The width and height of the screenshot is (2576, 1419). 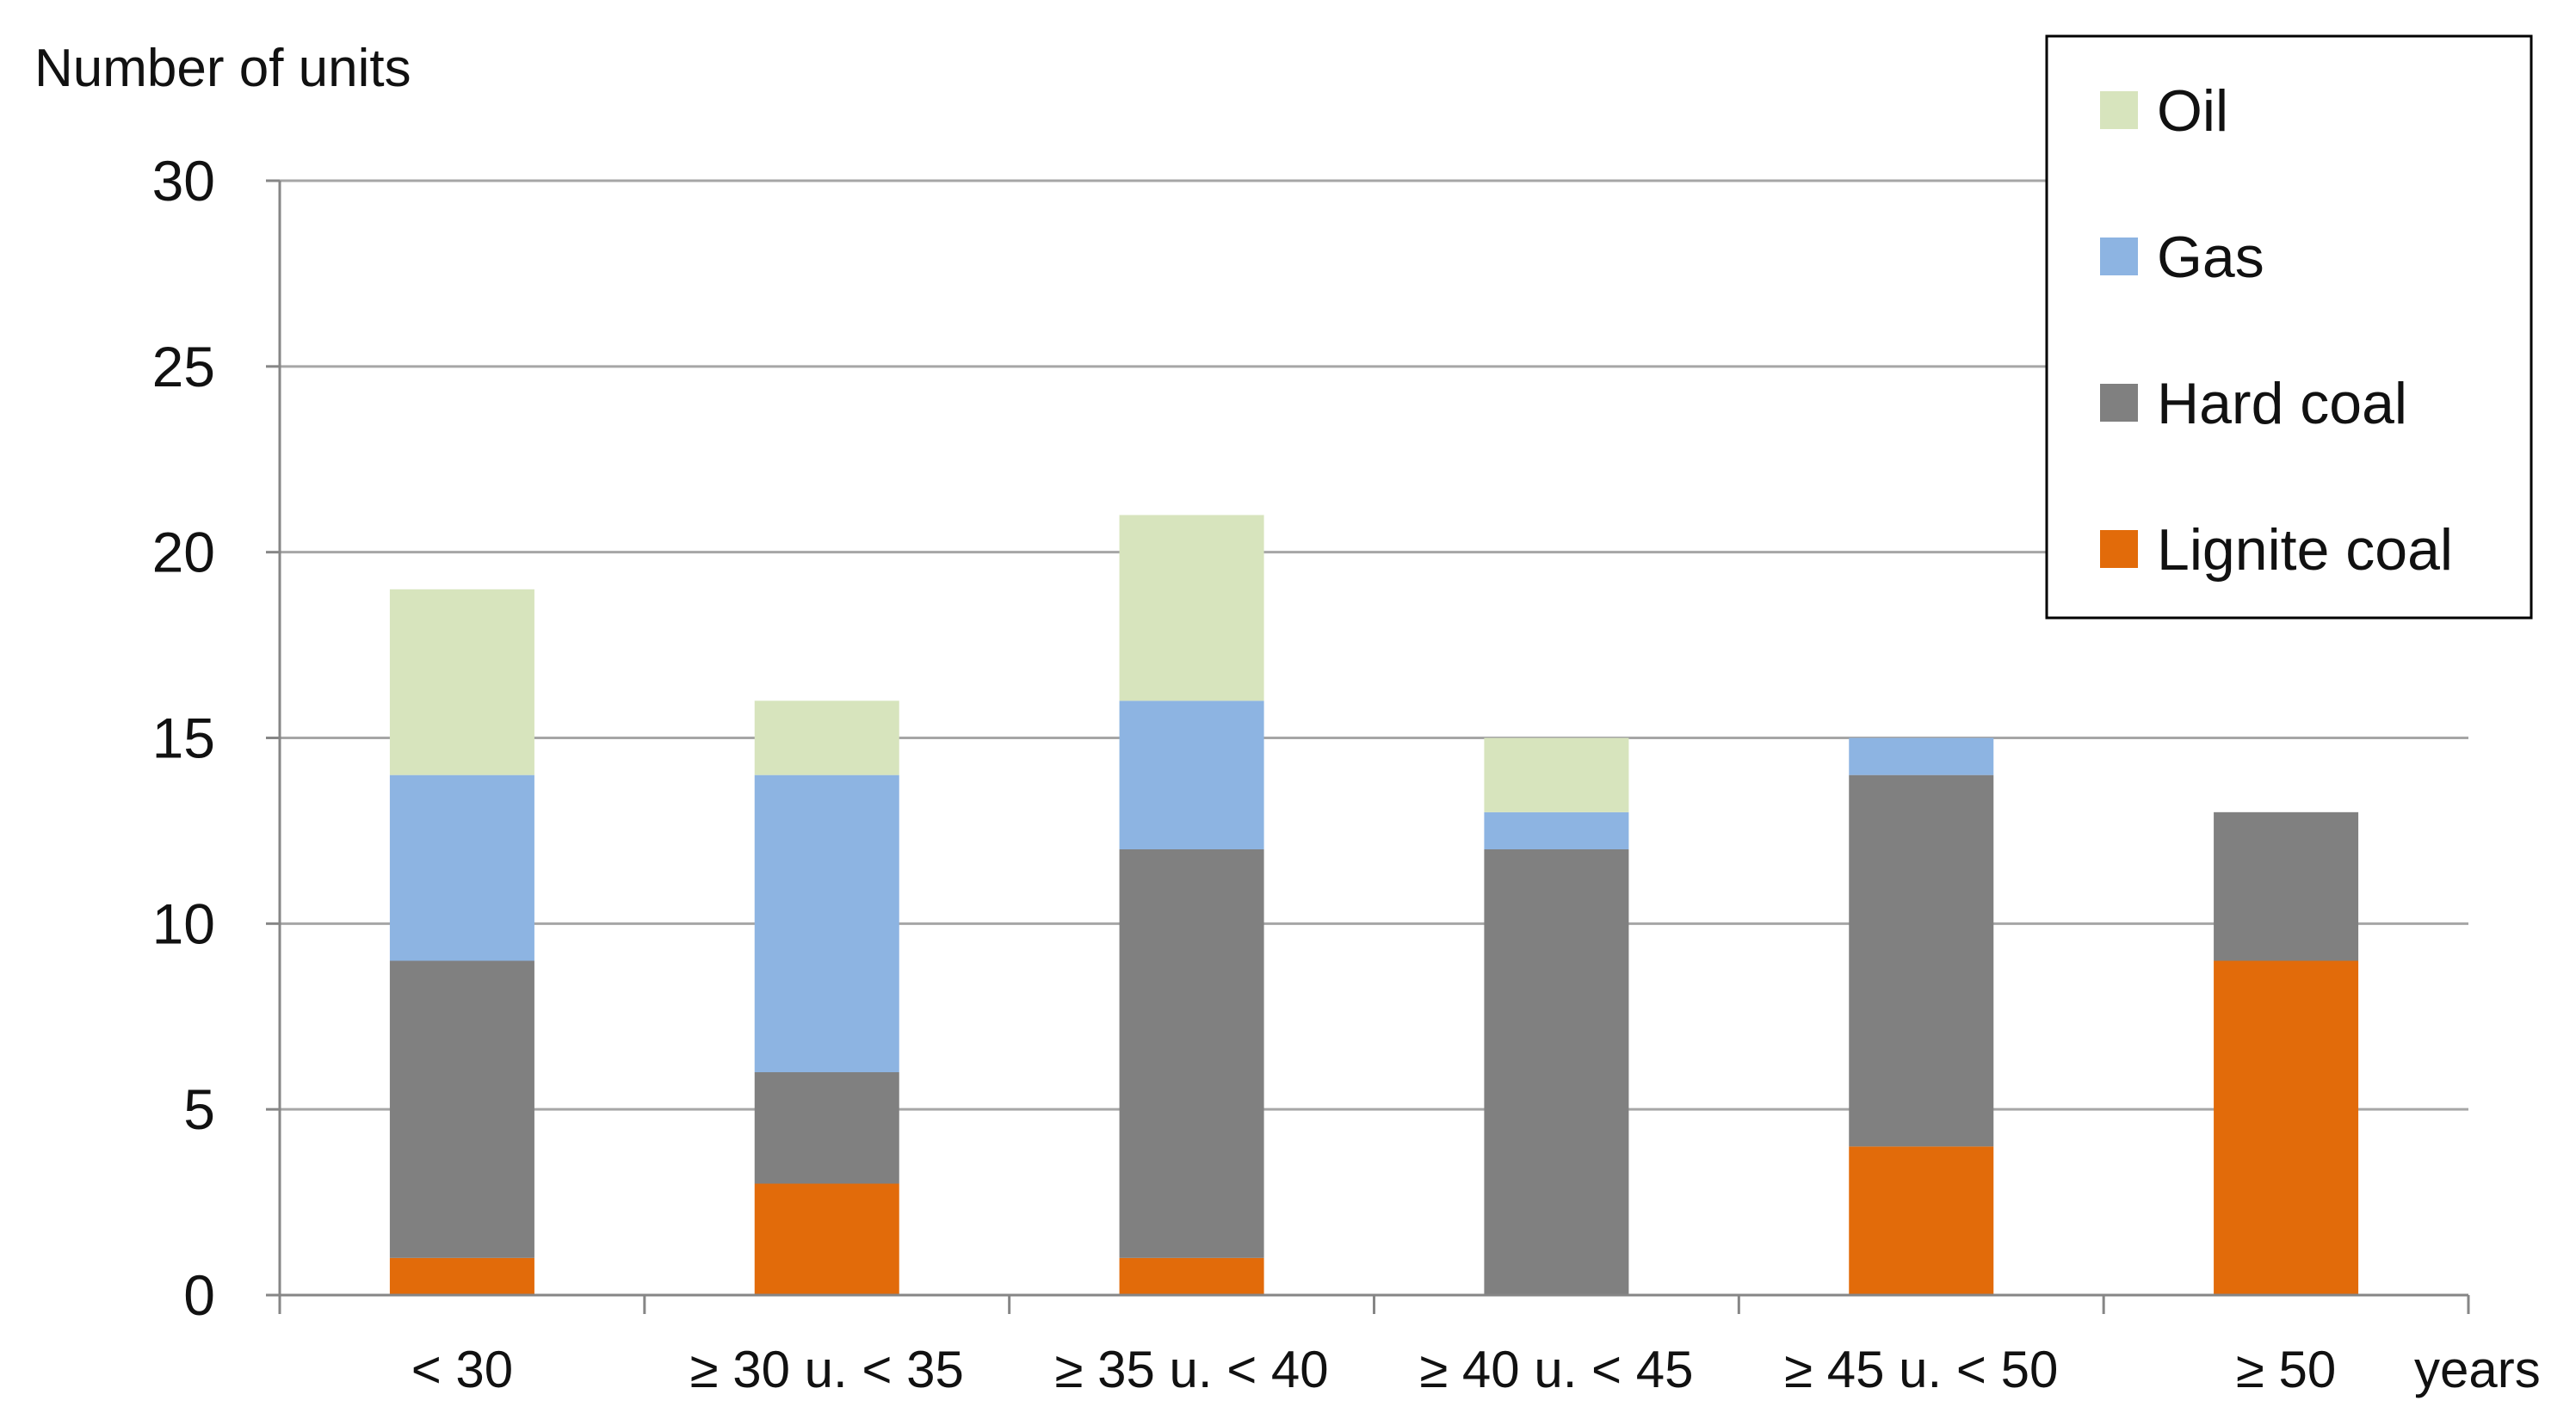 I want to click on legend-label-oil: Oil, so click(x=2192, y=111).